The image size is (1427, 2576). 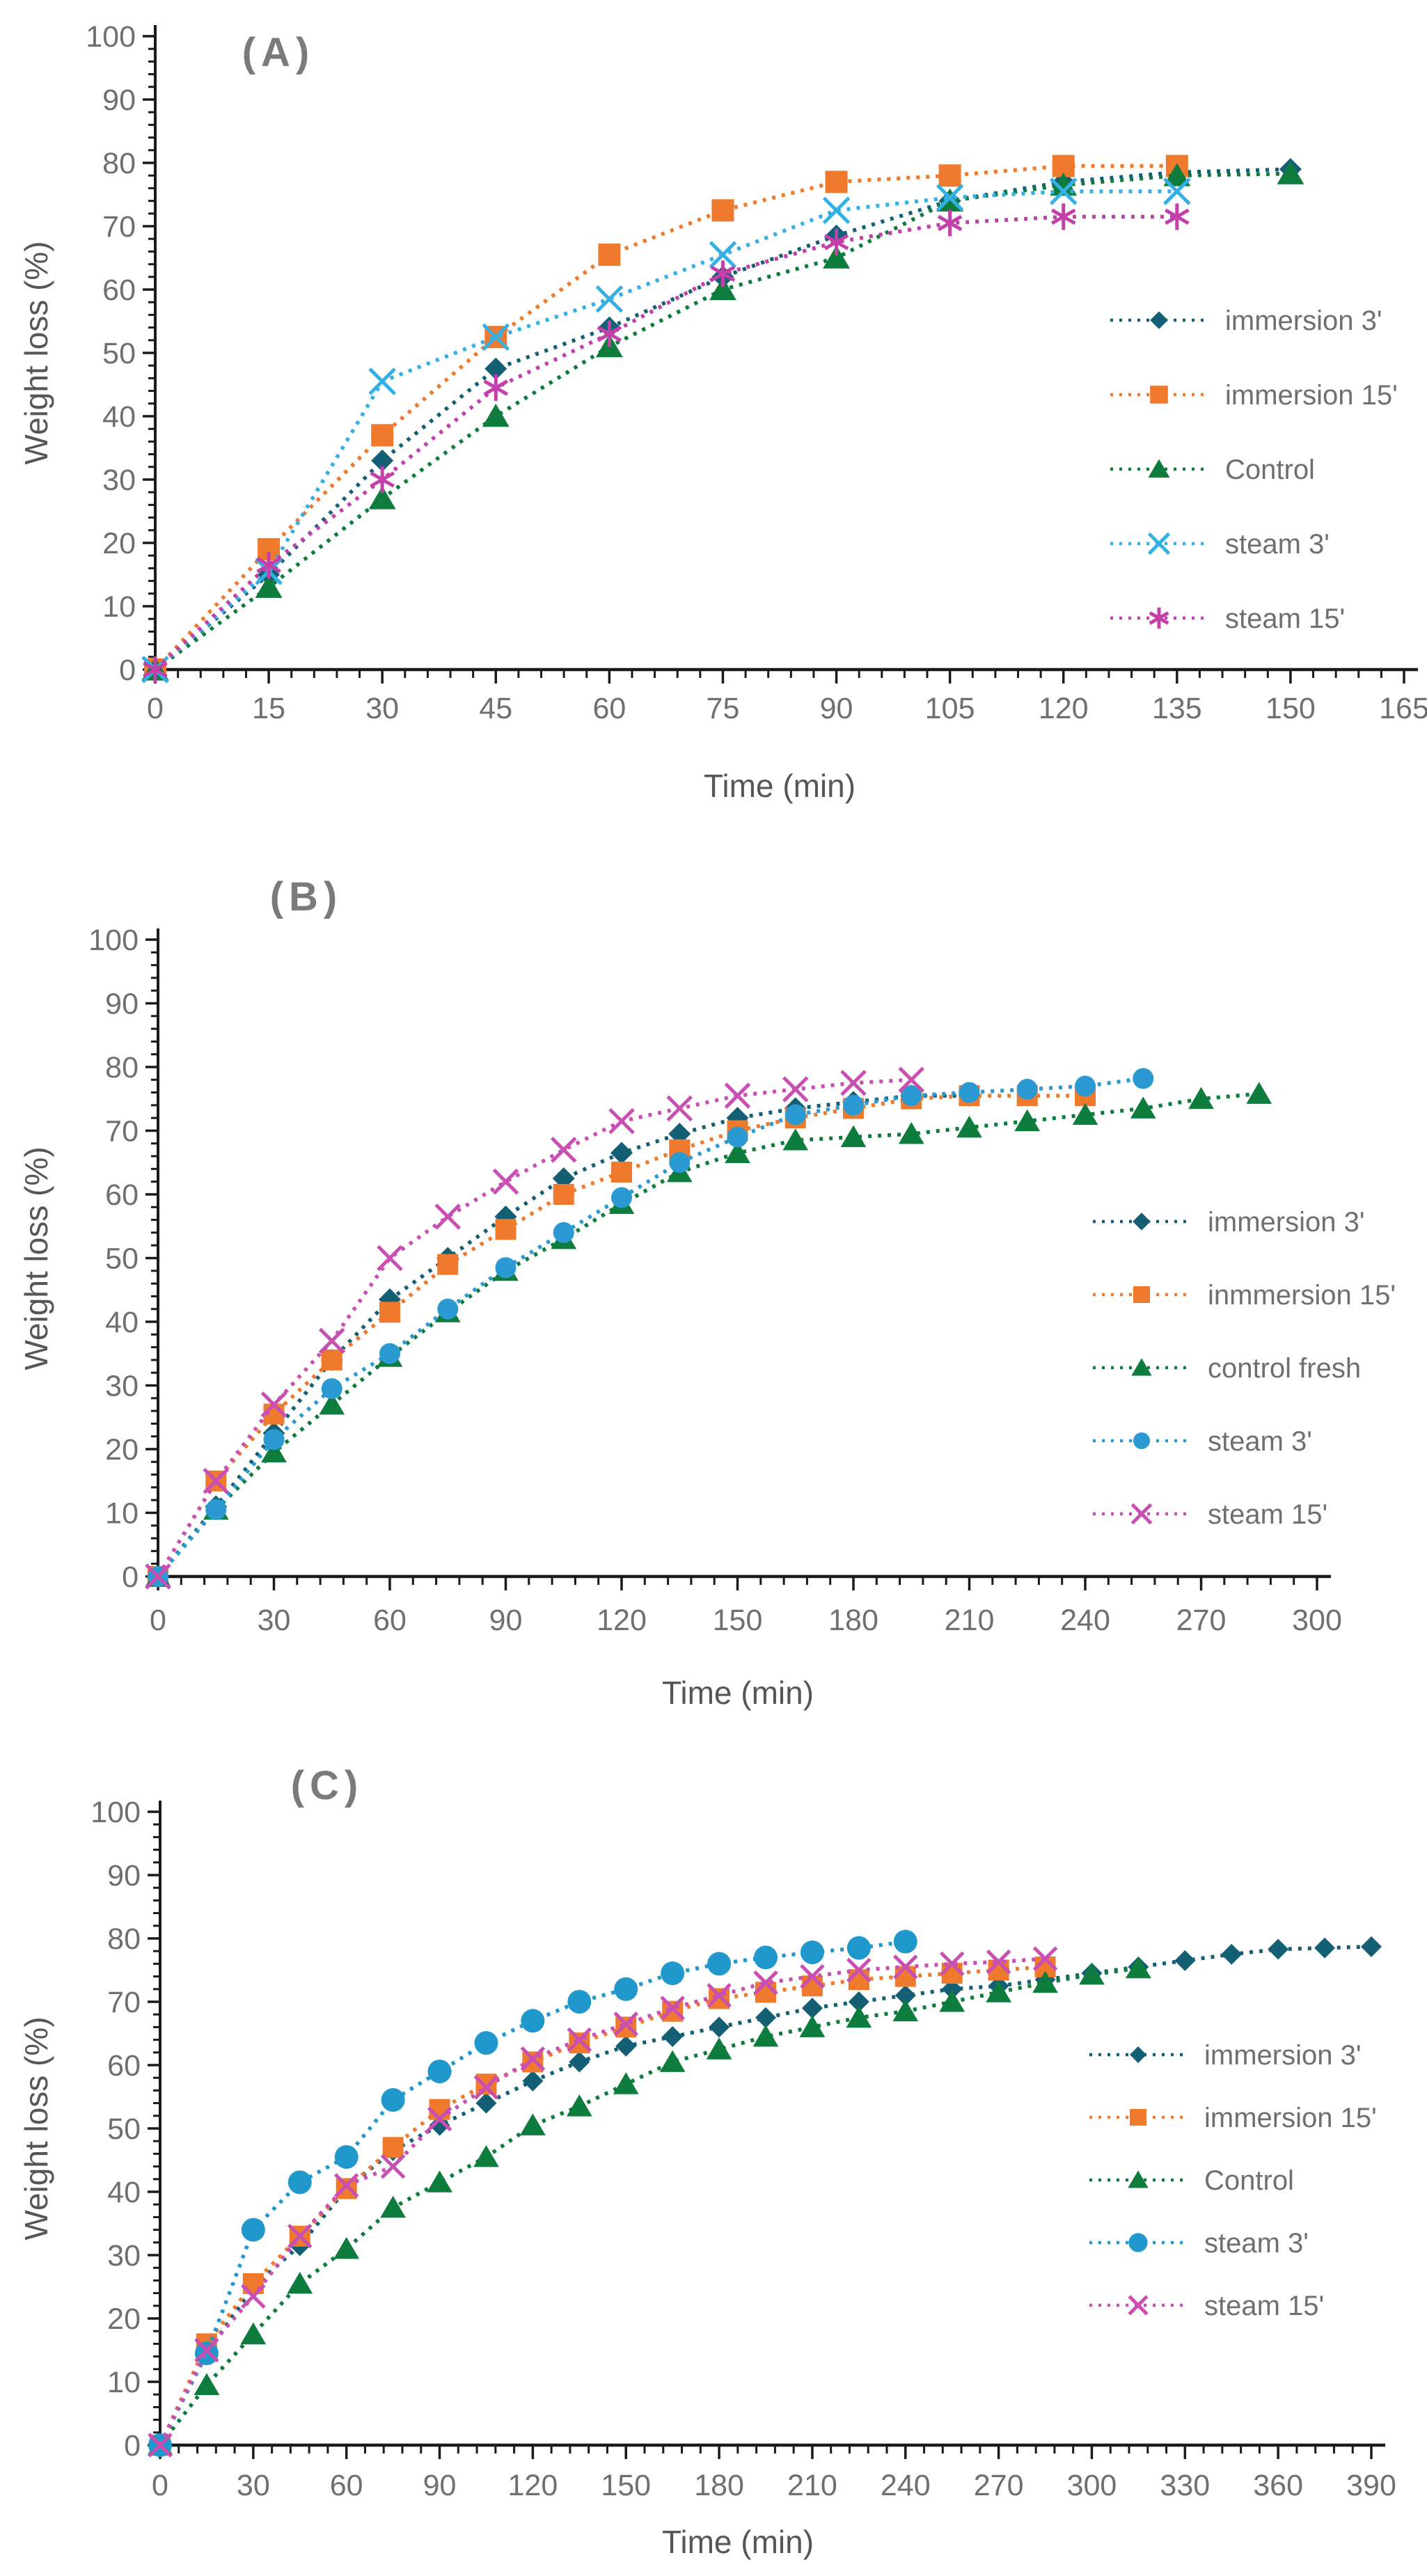 What do you see at coordinates (119, 290) in the screenshot?
I see `y-tick-label: 60` at bounding box center [119, 290].